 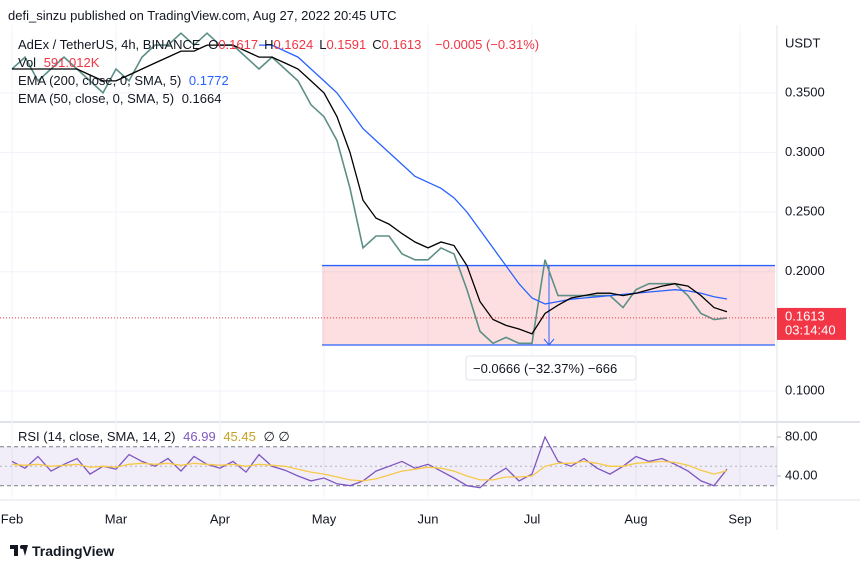 I want to click on ohlc-value: 0.1624, so click(x=293, y=44).